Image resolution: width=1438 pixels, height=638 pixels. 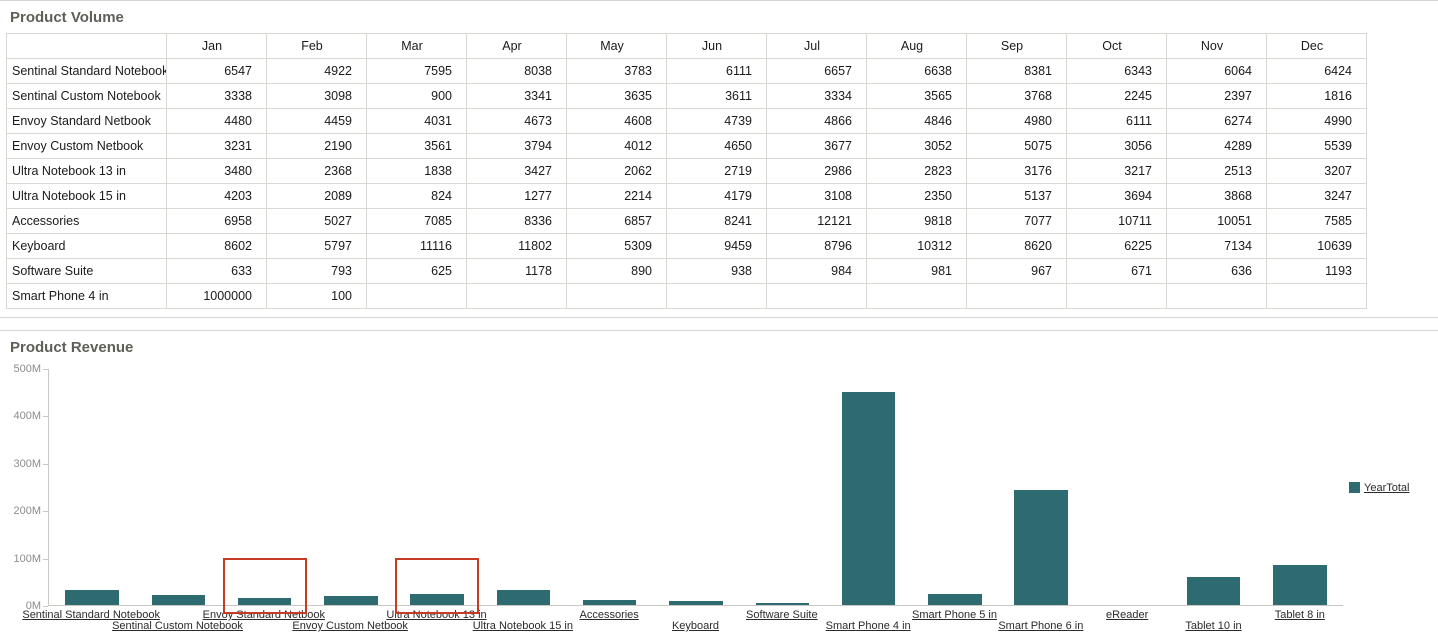 What do you see at coordinates (264, 601) in the screenshot?
I see `bar-envoy-standard-netbook` at bounding box center [264, 601].